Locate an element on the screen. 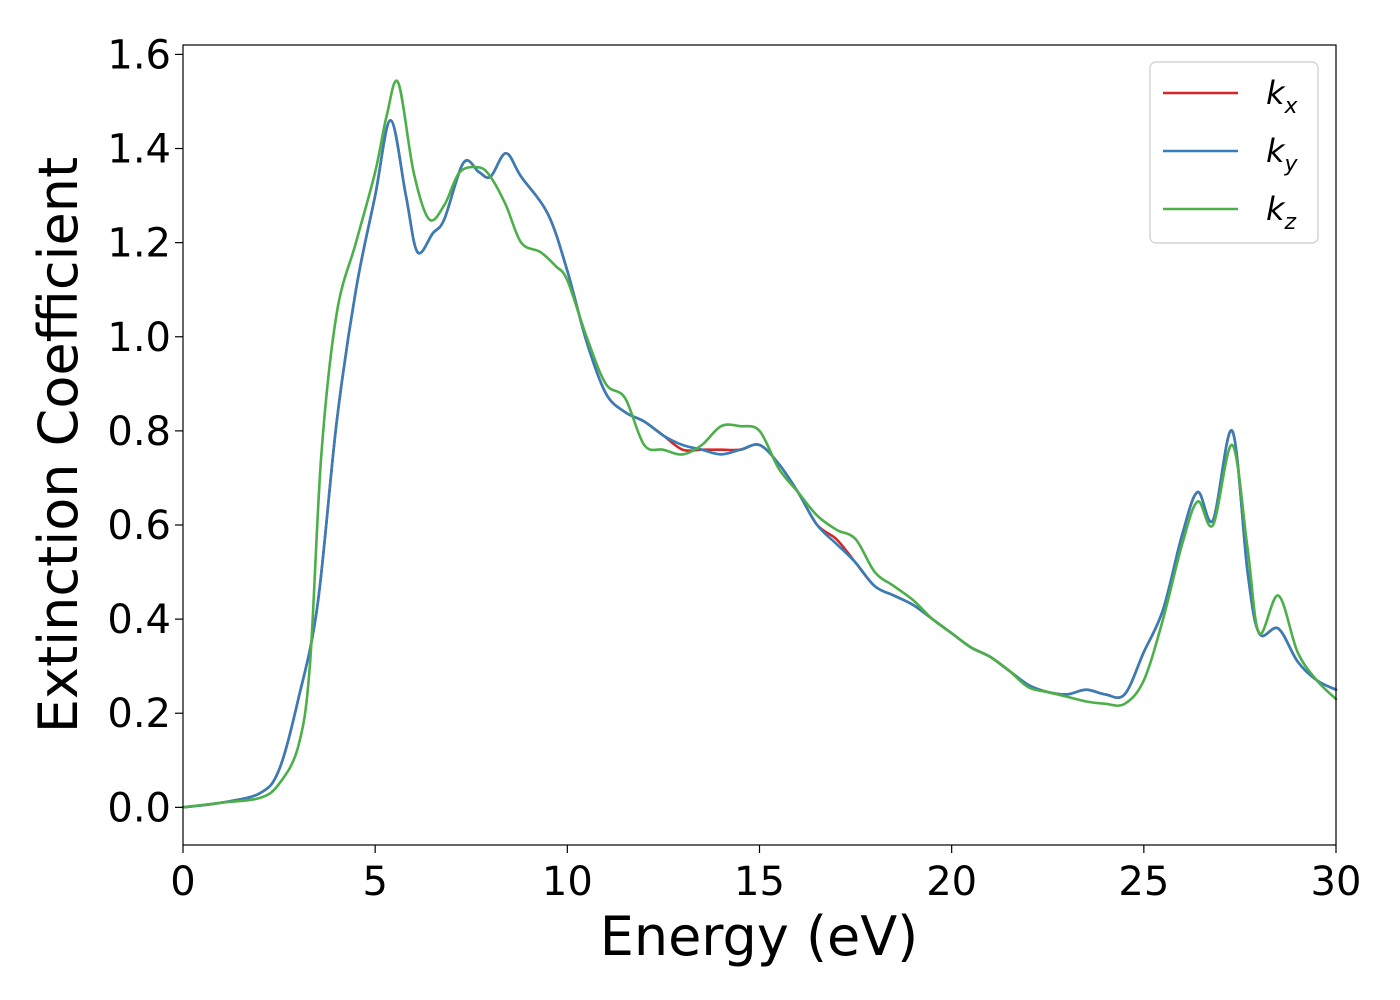 The width and height of the screenshot is (1400, 1000). legend-label-subscript: y is located at coordinates (1291, 164).